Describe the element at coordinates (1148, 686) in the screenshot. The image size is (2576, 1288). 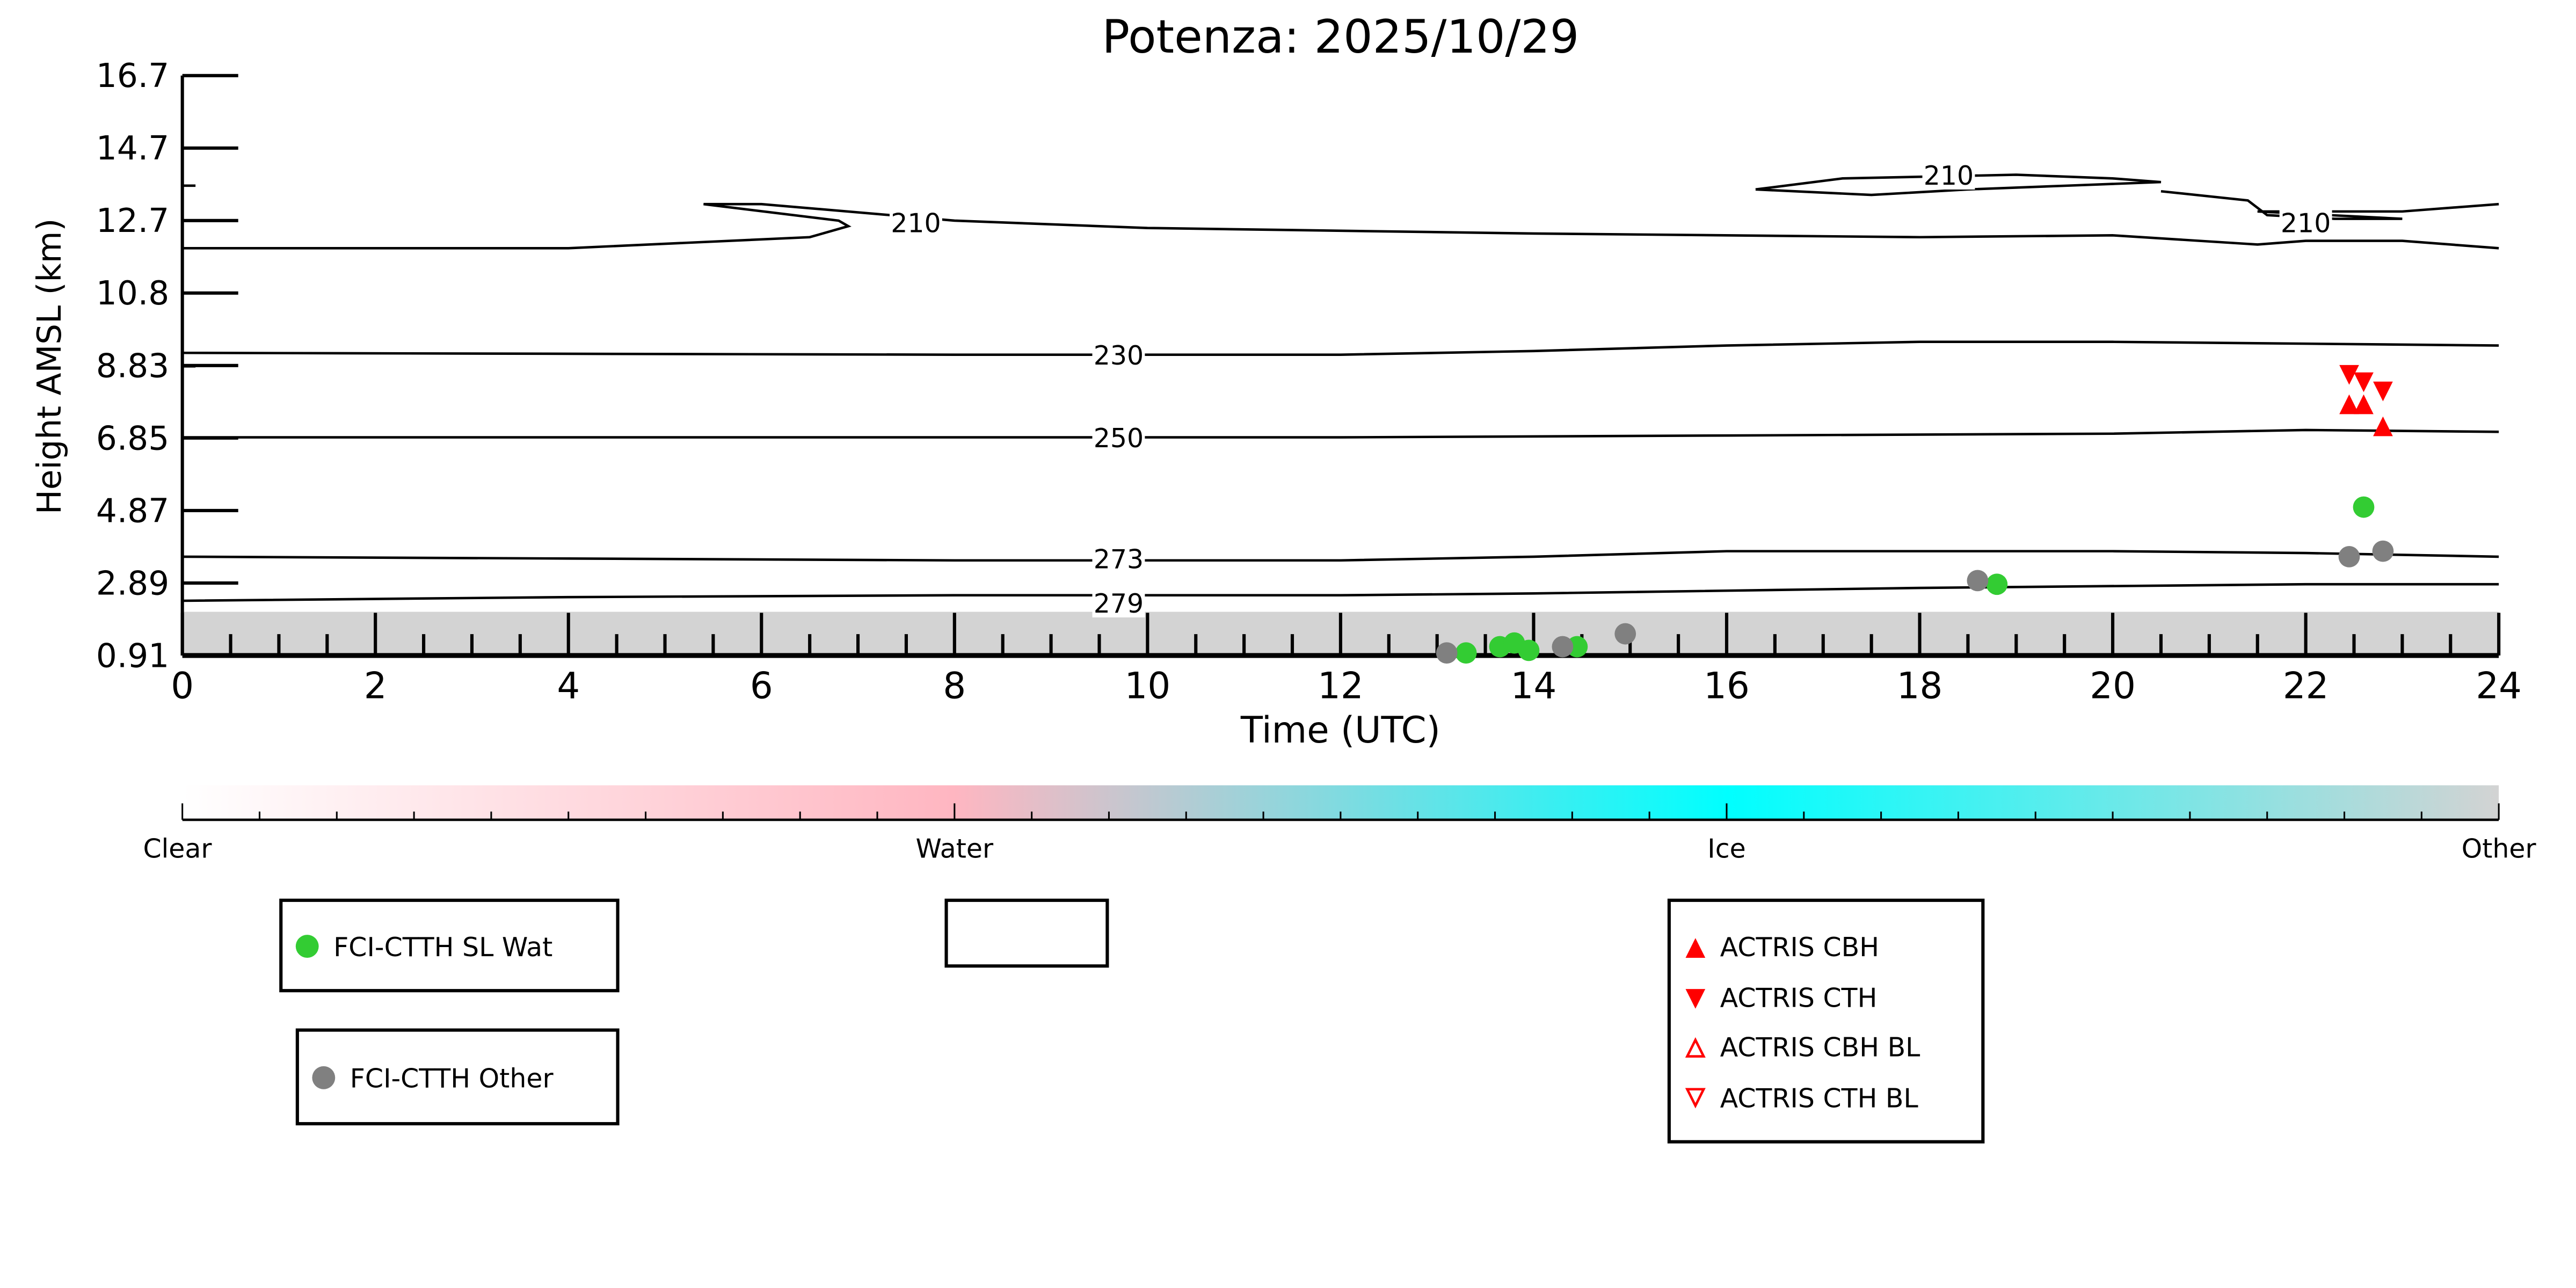
I see `x-tick-label: 10` at that location.